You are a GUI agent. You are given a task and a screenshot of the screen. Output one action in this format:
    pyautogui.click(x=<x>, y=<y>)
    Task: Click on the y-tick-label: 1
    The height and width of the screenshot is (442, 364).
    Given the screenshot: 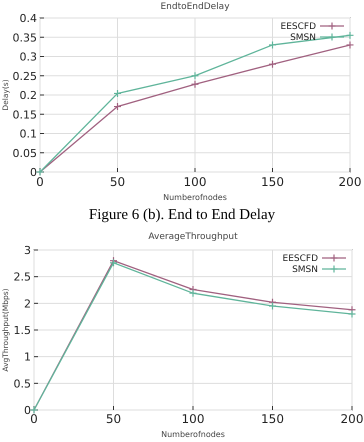 What is the action you would take?
    pyautogui.click(x=27, y=357)
    